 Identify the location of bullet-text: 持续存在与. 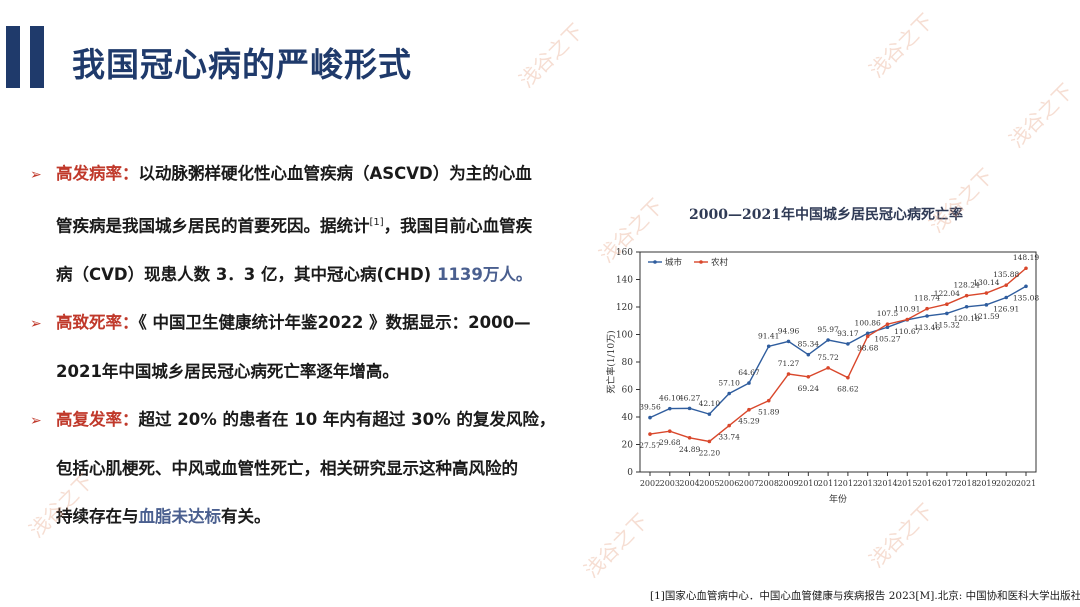
(97, 516).